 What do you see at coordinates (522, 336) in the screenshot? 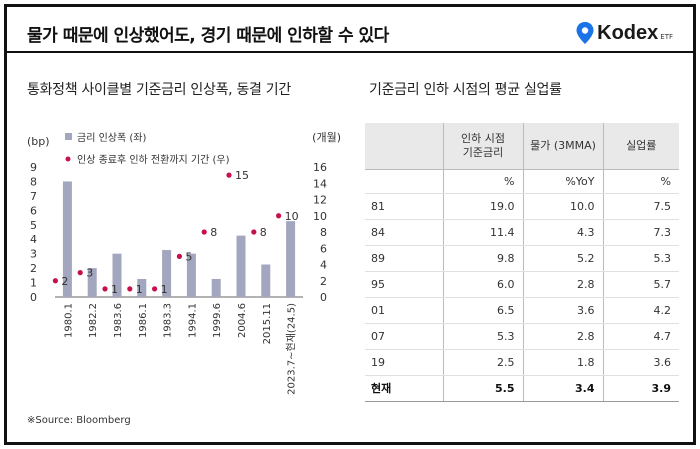
I see `table-row: 07 5.3 2.8 4.7` at bounding box center [522, 336].